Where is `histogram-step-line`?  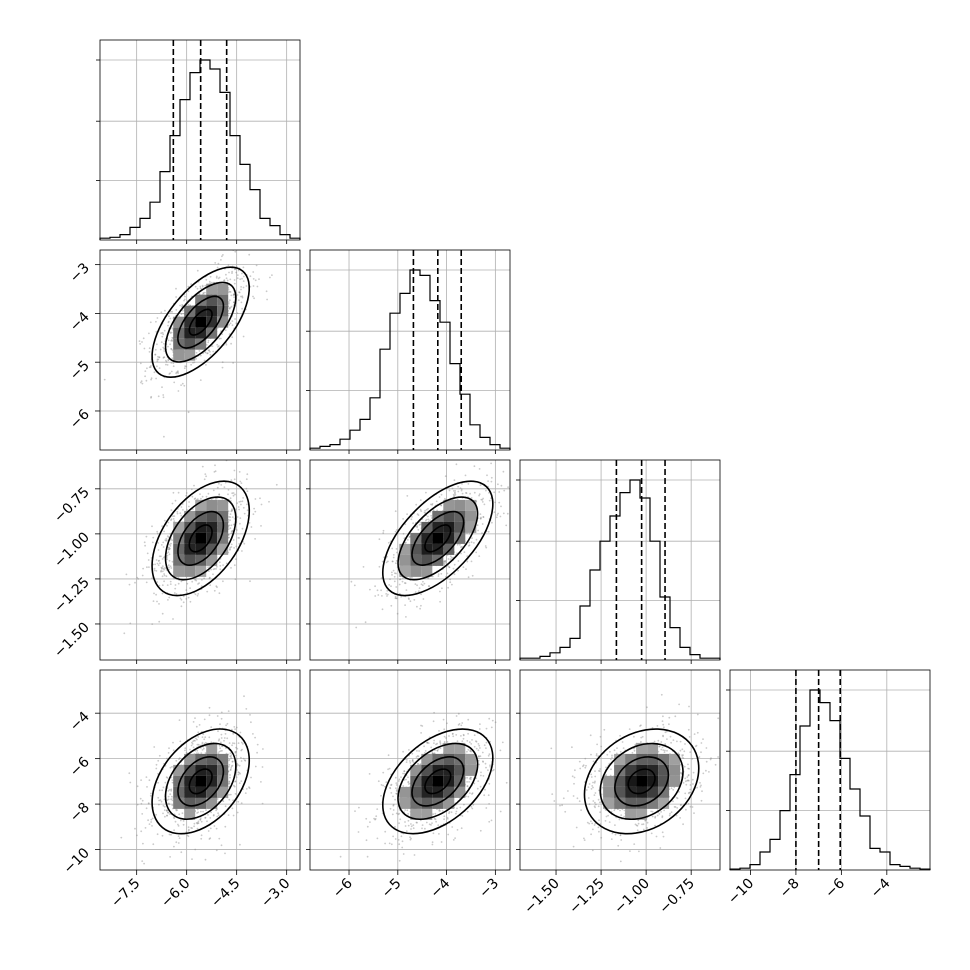 histogram-step-line is located at coordinates (830, 779).